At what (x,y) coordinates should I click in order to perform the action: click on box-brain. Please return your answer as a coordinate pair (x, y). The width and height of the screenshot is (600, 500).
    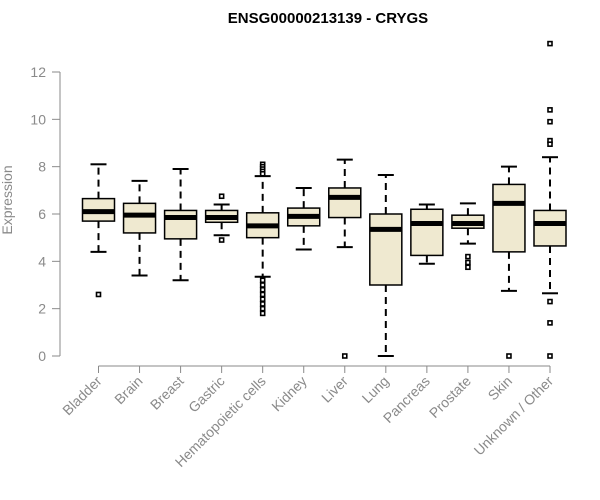
    Looking at the image, I should click on (139, 228).